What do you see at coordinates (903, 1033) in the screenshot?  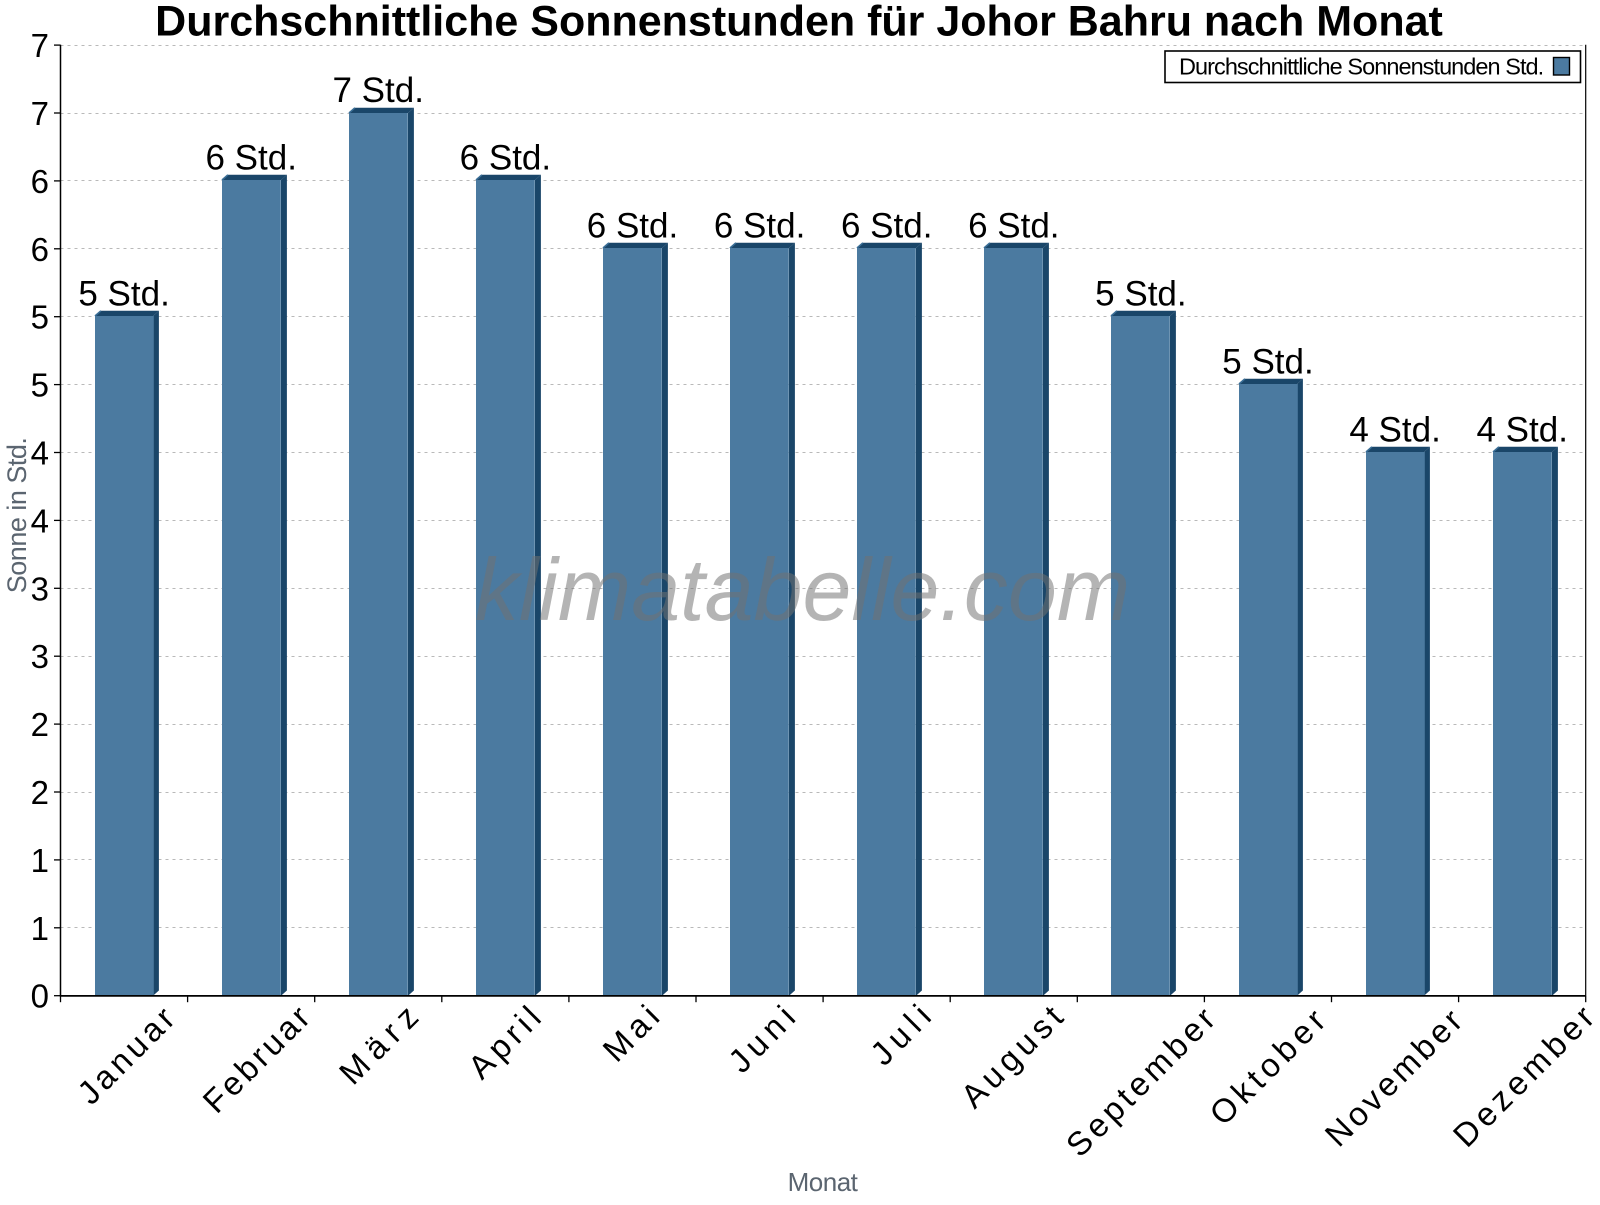 I see `svg-text: Juli` at bounding box center [903, 1033].